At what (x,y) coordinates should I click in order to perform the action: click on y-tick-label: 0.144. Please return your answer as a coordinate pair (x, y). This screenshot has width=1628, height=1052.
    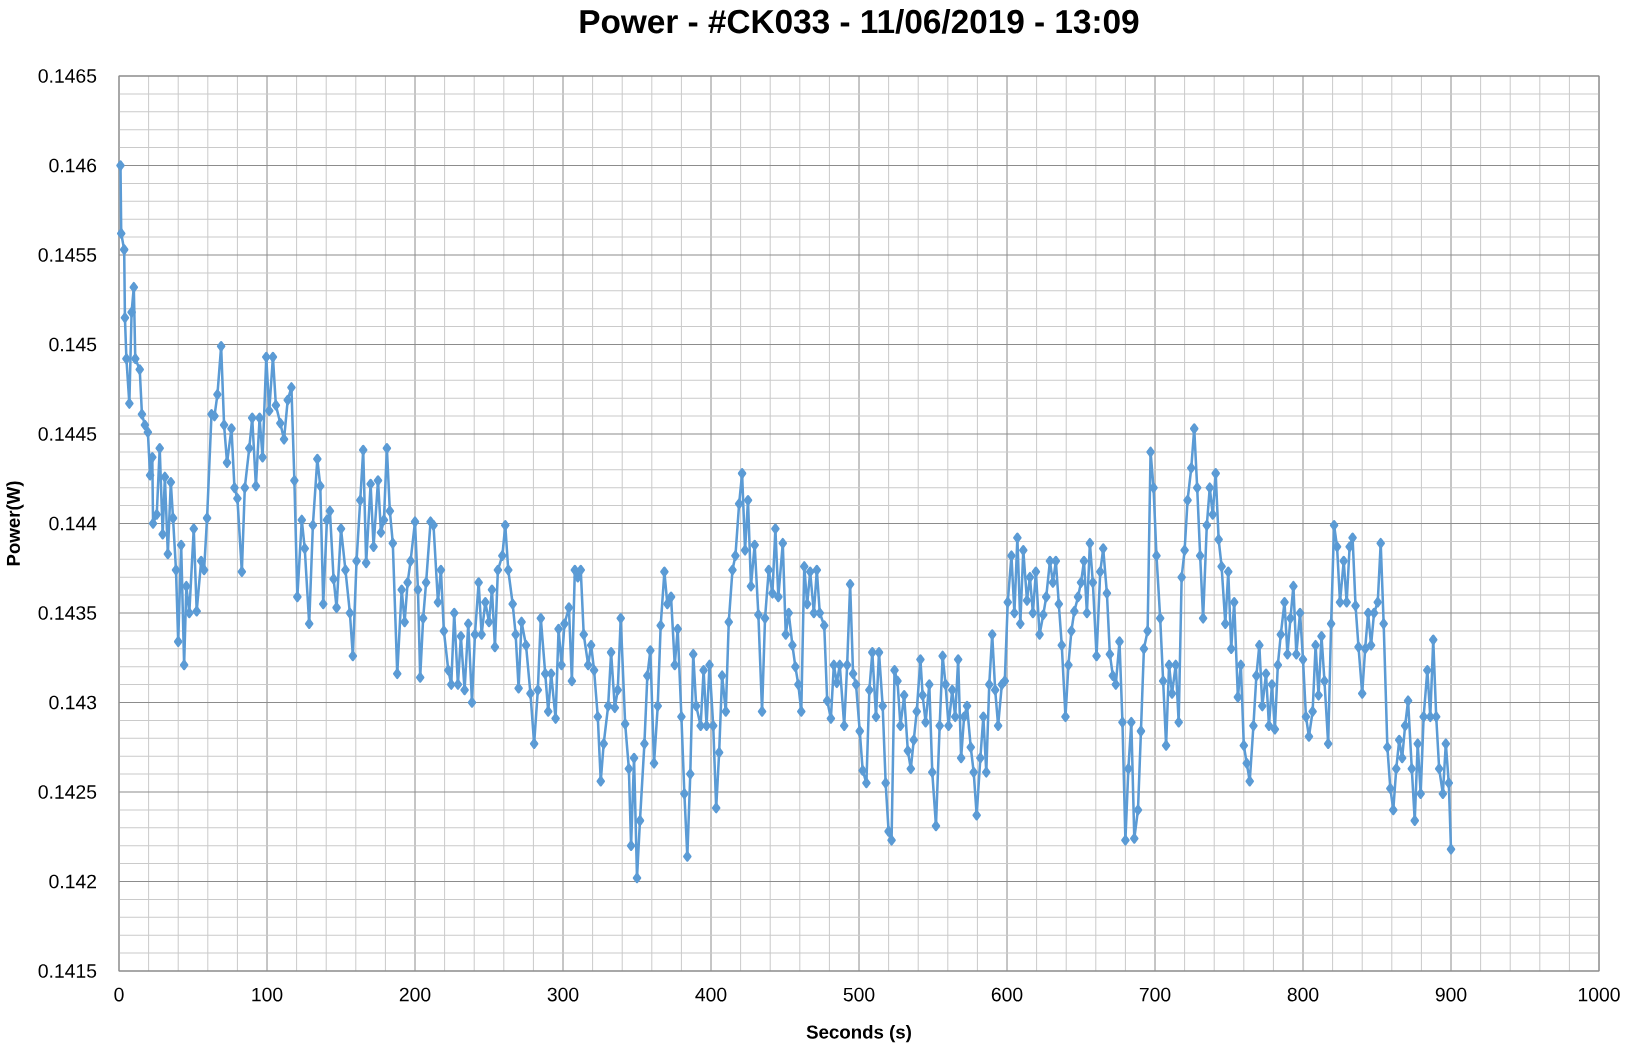
    Looking at the image, I should click on (73, 523).